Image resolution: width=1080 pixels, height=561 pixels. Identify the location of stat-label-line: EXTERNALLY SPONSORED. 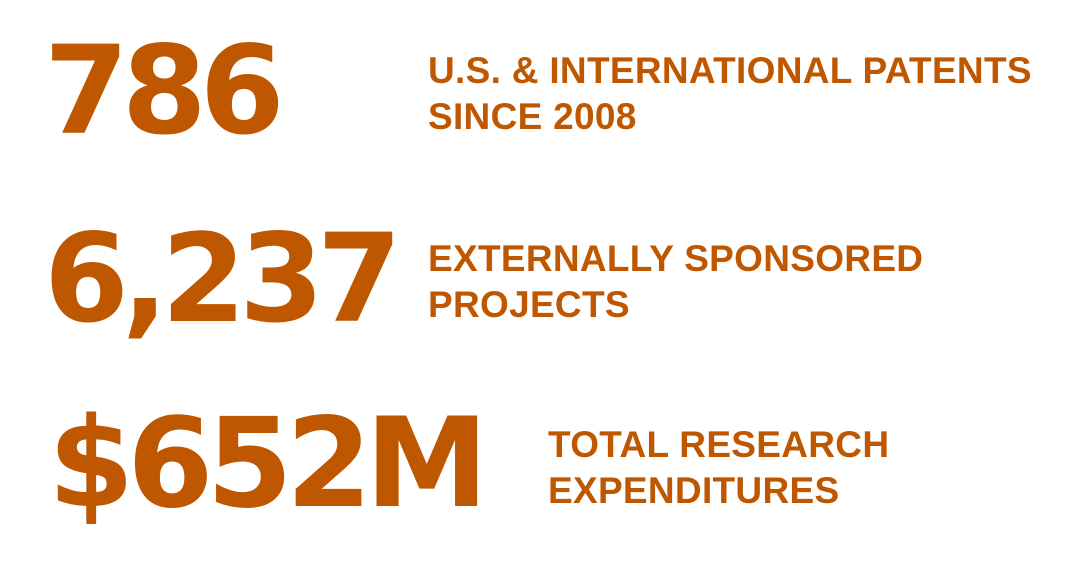
(676, 258).